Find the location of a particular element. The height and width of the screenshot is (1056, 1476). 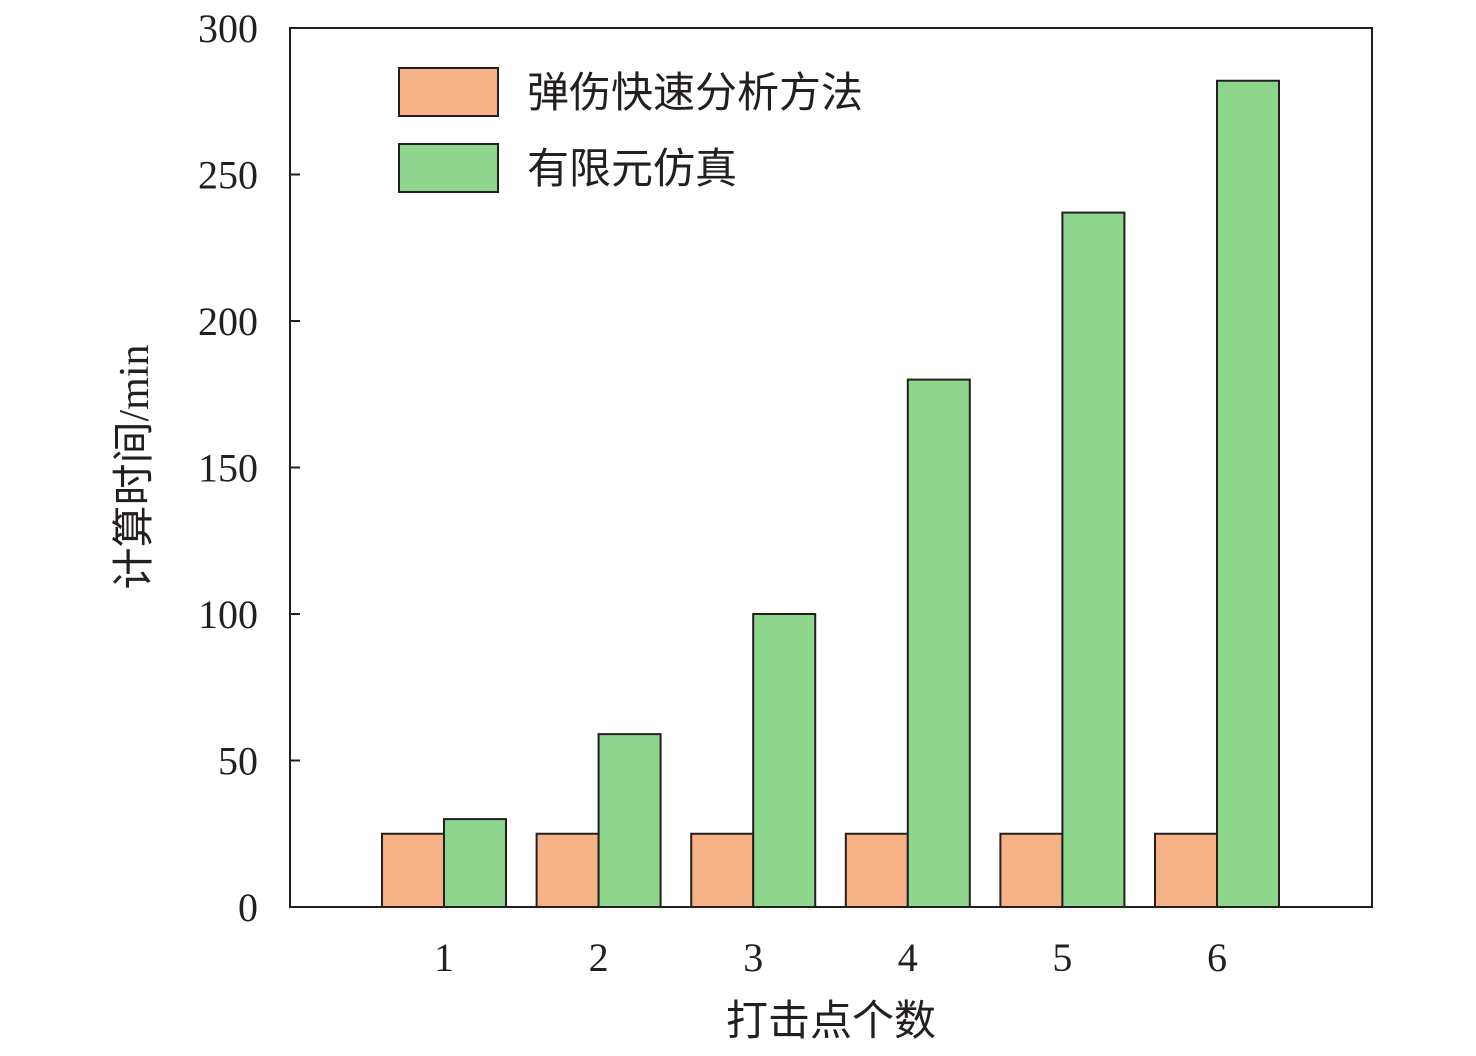

x-tick-label-2: 2 is located at coordinates (599, 957).